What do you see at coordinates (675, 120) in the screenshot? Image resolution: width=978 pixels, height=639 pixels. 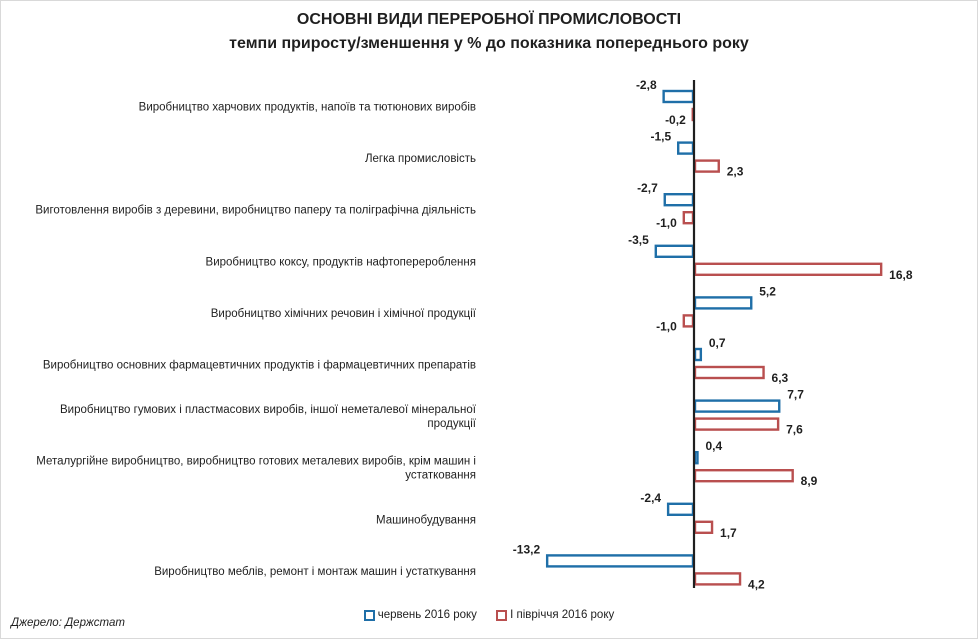 I see `data-label: -0,2` at bounding box center [675, 120].